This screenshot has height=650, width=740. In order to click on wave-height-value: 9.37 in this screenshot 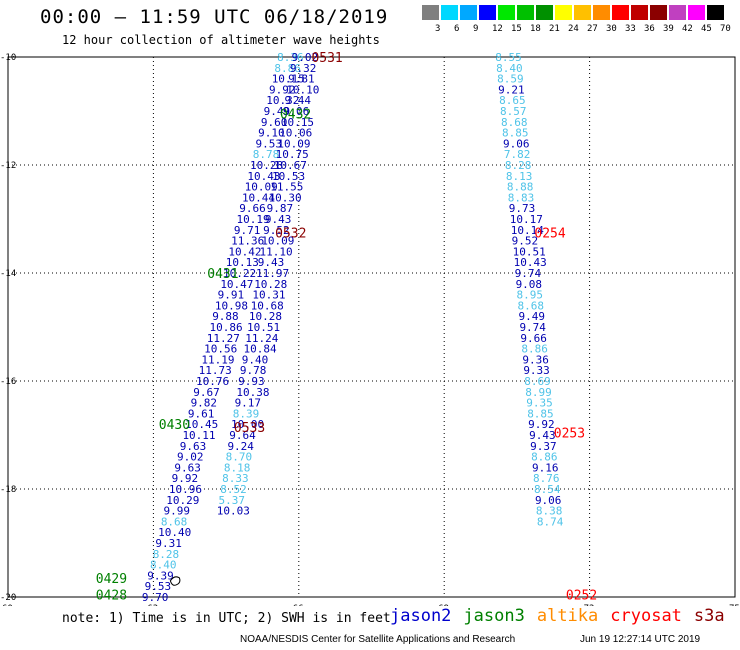, I will do `click(543, 446)`.